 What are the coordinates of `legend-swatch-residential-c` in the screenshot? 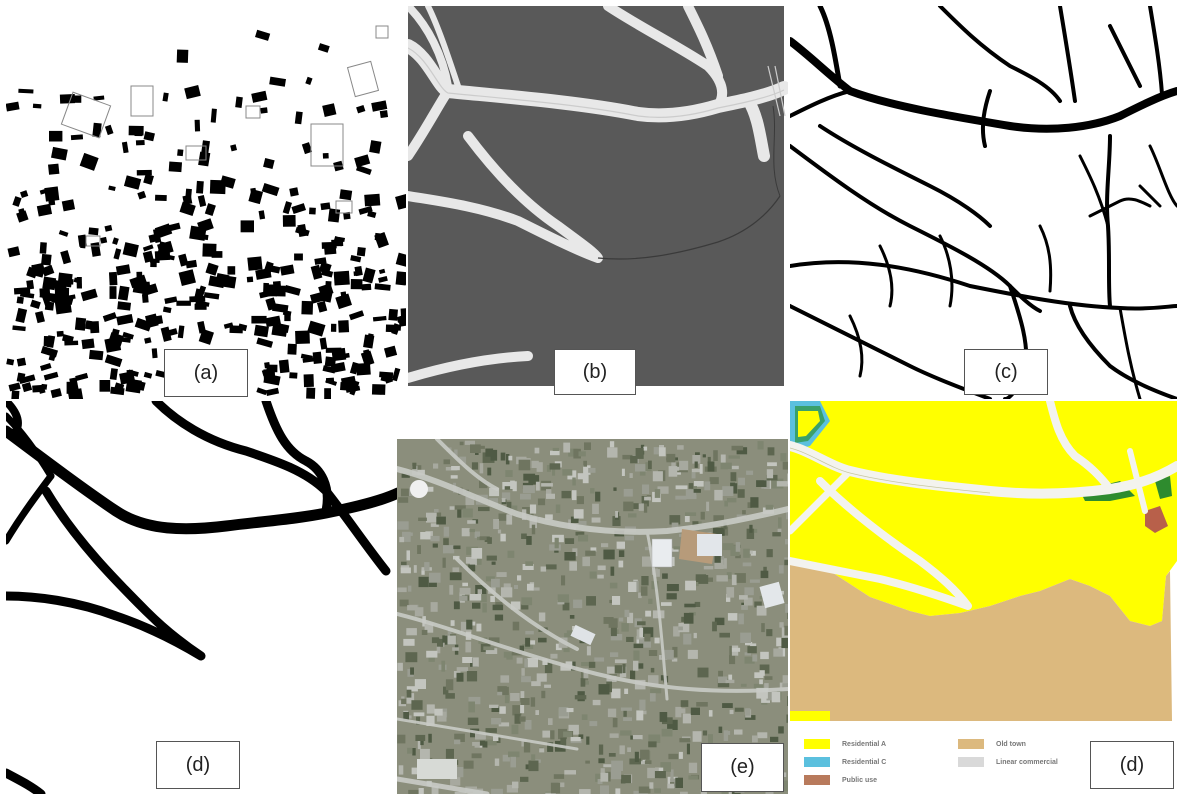 It's located at (817, 762).